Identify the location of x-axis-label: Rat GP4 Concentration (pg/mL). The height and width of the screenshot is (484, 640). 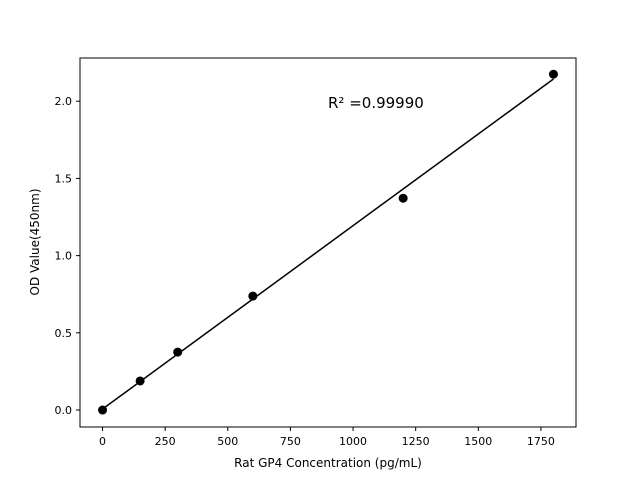
(328, 463).